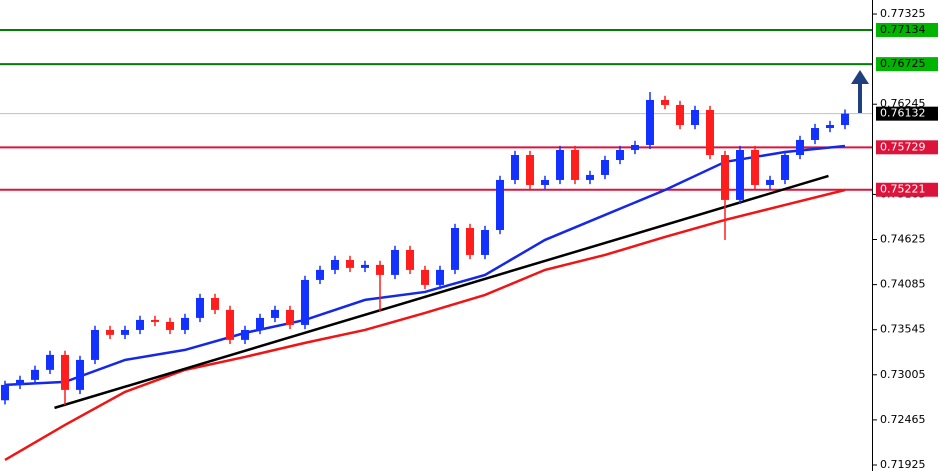 The width and height of the screenshot is (940, 471). What do you see at coordinates (903, 284) in the screenshot?
I see `y-tick-label: 0.74085` at bounding box center [903, 284].